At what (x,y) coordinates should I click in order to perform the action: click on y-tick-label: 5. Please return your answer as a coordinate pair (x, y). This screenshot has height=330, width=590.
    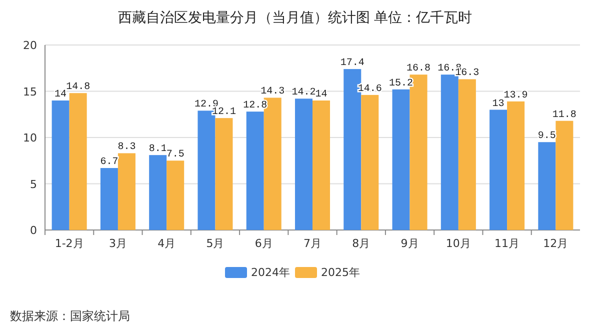
    Looking at the image, I should click on (33, 184).